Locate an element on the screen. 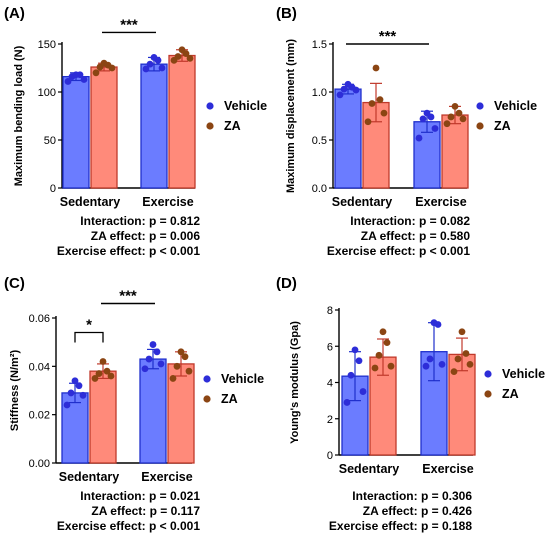 The image size is (550, 542). stats-line: Interaction: p = 0.021 is located at coordinates (140, 496).